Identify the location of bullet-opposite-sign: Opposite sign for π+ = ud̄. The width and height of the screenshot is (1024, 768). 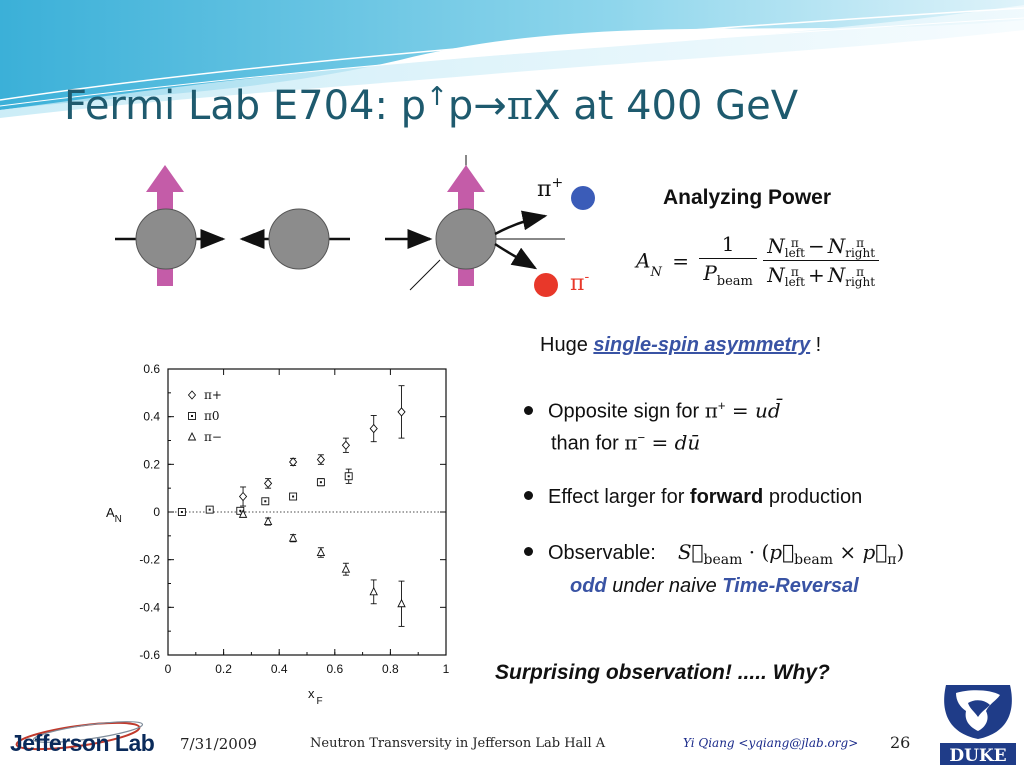
(652, 411).